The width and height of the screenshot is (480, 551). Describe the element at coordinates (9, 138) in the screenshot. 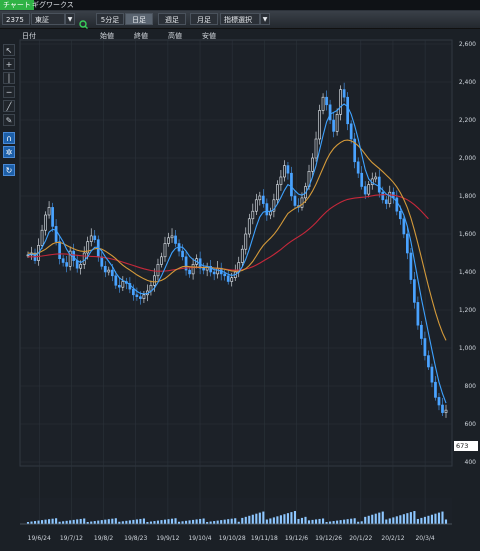

I see `magnet-icon: ∩` at that location.